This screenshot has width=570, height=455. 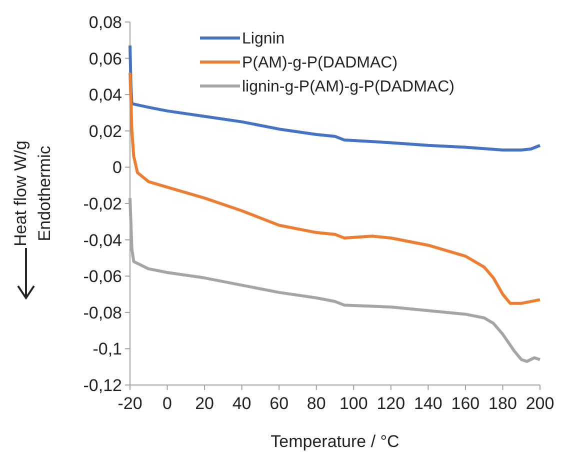 What do you see at coordinates (428, 403) in the screenshot?
I see `x-tick-label: 140` at bounding box center [428, 403].